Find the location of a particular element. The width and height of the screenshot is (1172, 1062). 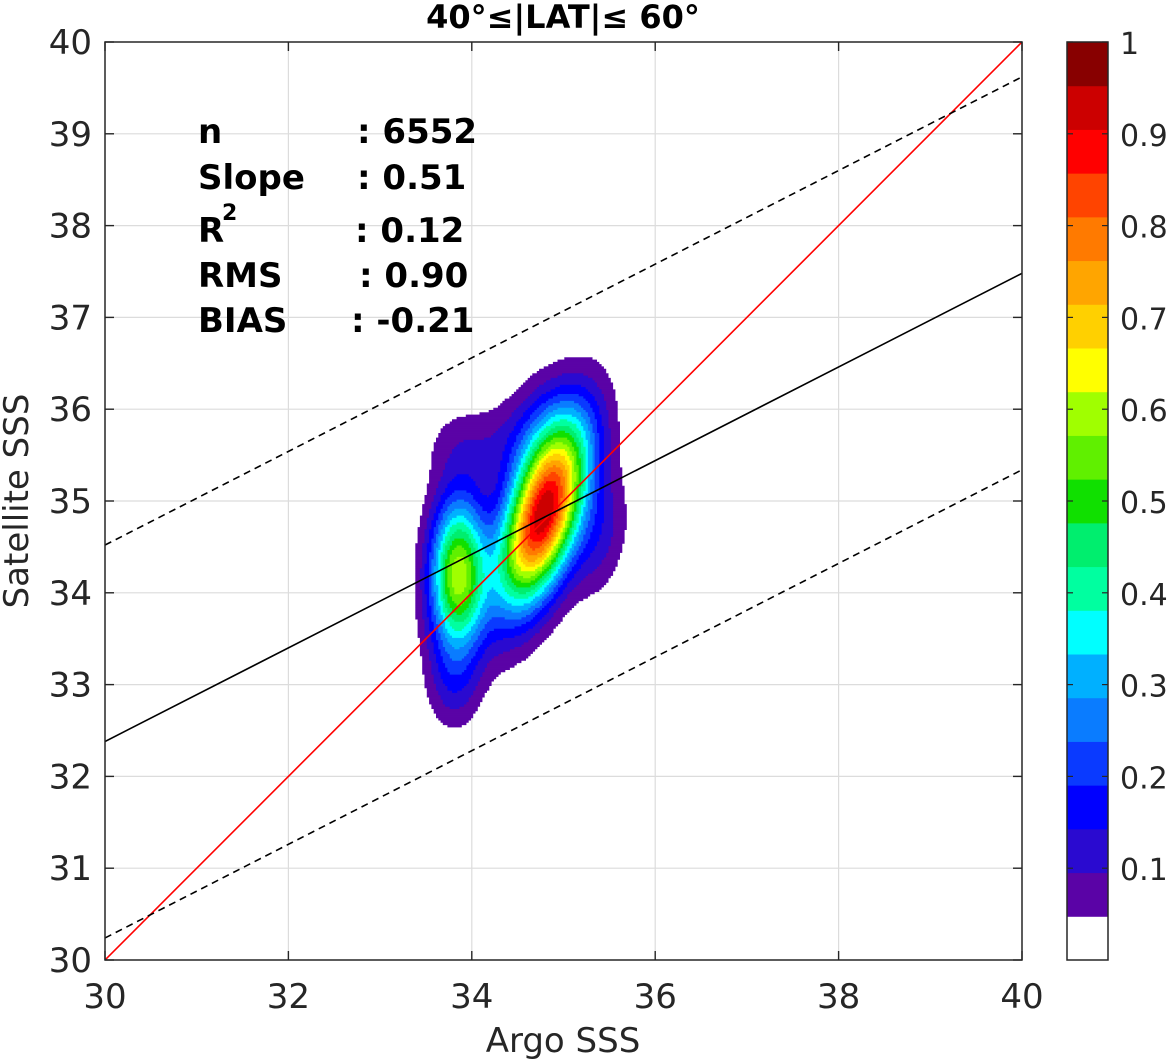

y-tick-label: 35 is located at coordinates (70, 502).